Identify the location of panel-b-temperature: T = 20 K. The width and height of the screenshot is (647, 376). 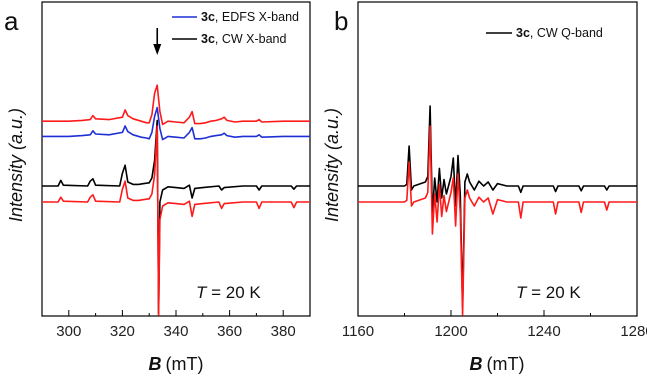
(548, 292).